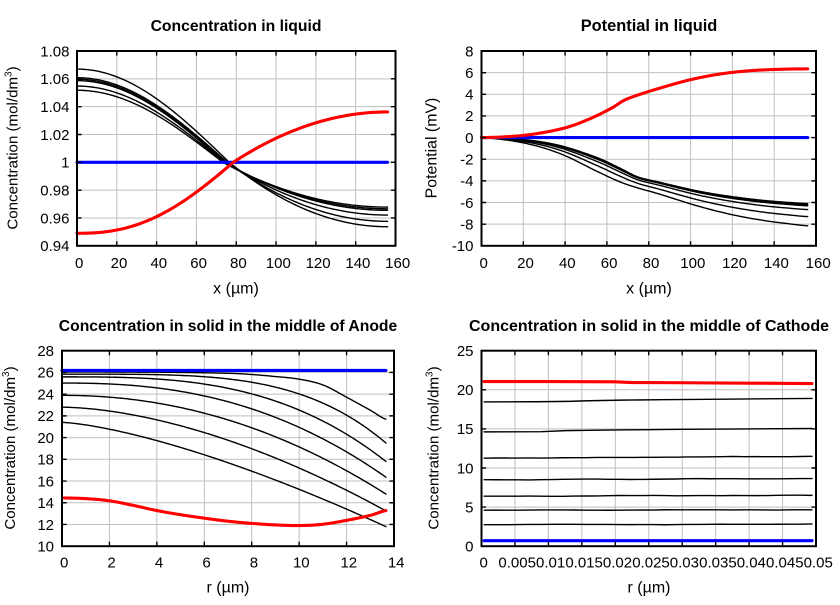 This screenshot has height=605, width=840. What do you see at coordinates (65, 163) in the screenshot?
I see `svg-text: 1` at bounding box center [65, 163].